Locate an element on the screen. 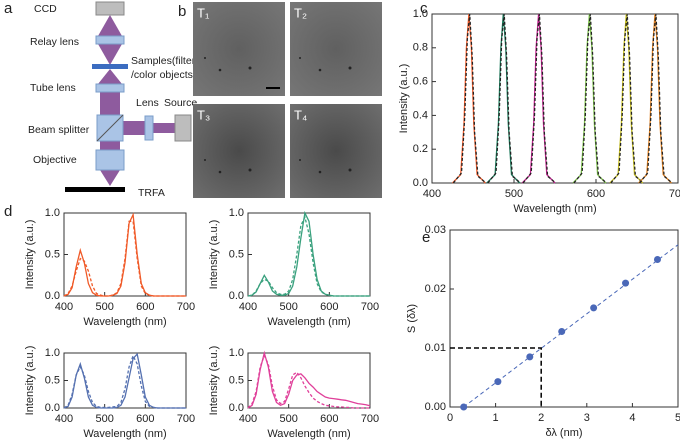 The height and width of the screenshot is (445, 680). reference-line is located at coordinates (496, 377).